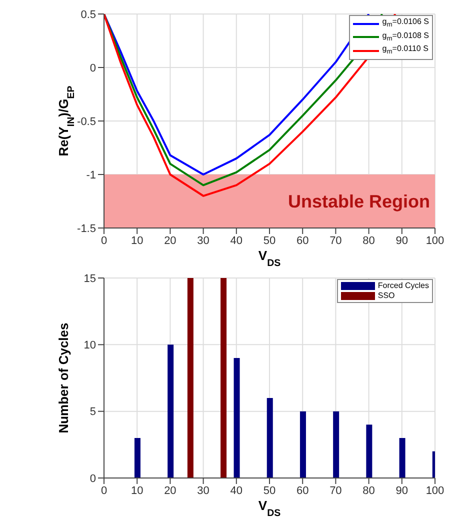  Describe the element at coordinates (90, 278) in the screenshot. I see `y-tick-label: 15` at that location.